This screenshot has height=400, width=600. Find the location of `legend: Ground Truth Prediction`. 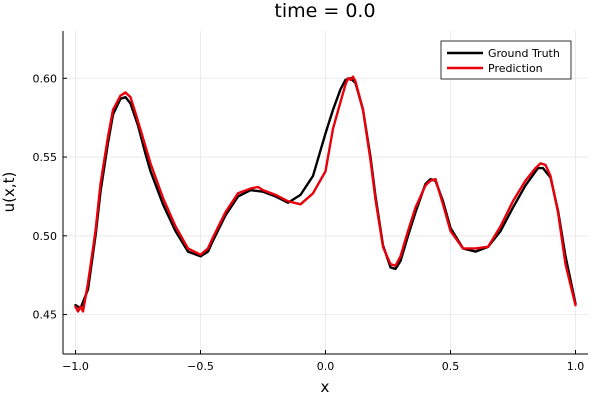

legend: Ground Truth Prediction is located at coordinates (506, 60).